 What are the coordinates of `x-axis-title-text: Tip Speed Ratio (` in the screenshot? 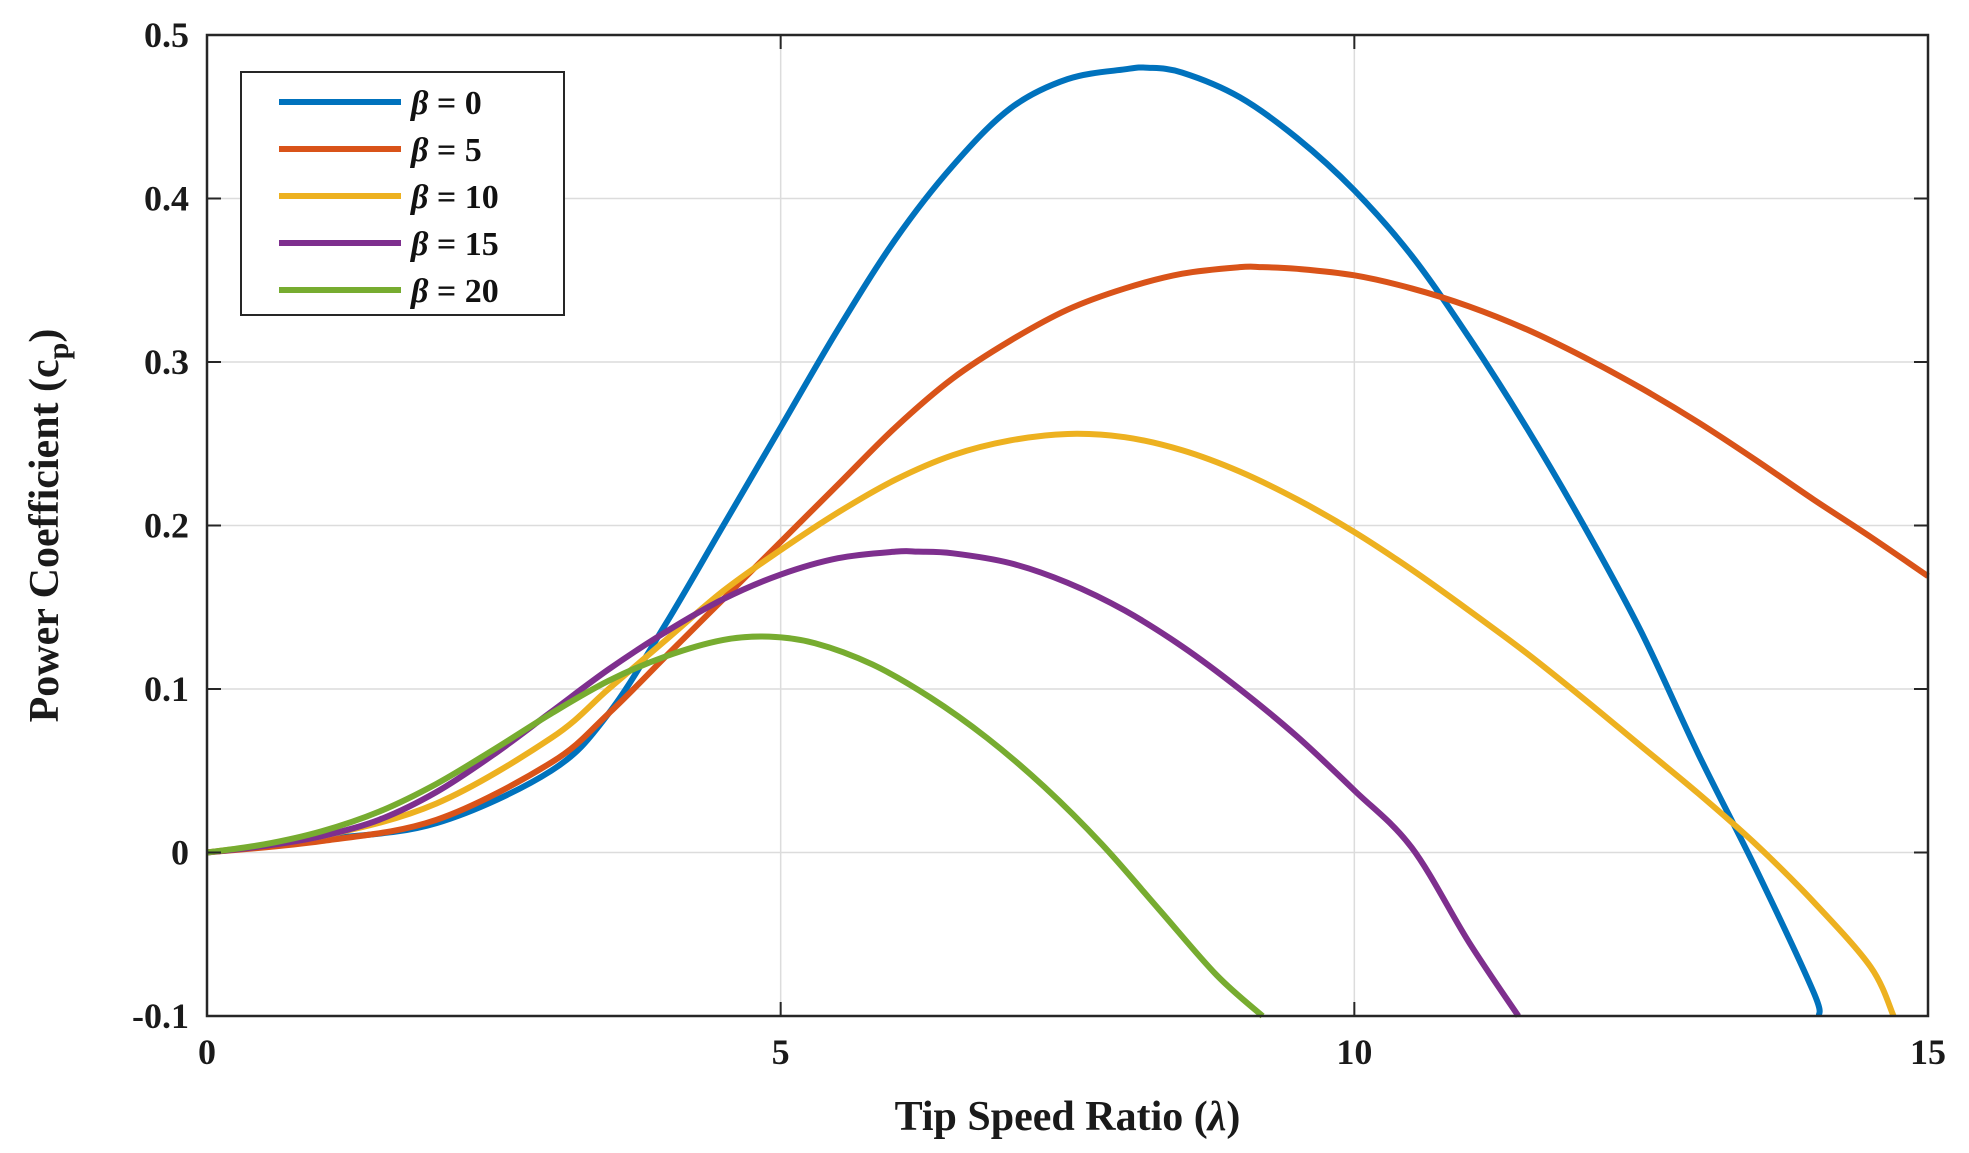 It's located at (1051, 1117).